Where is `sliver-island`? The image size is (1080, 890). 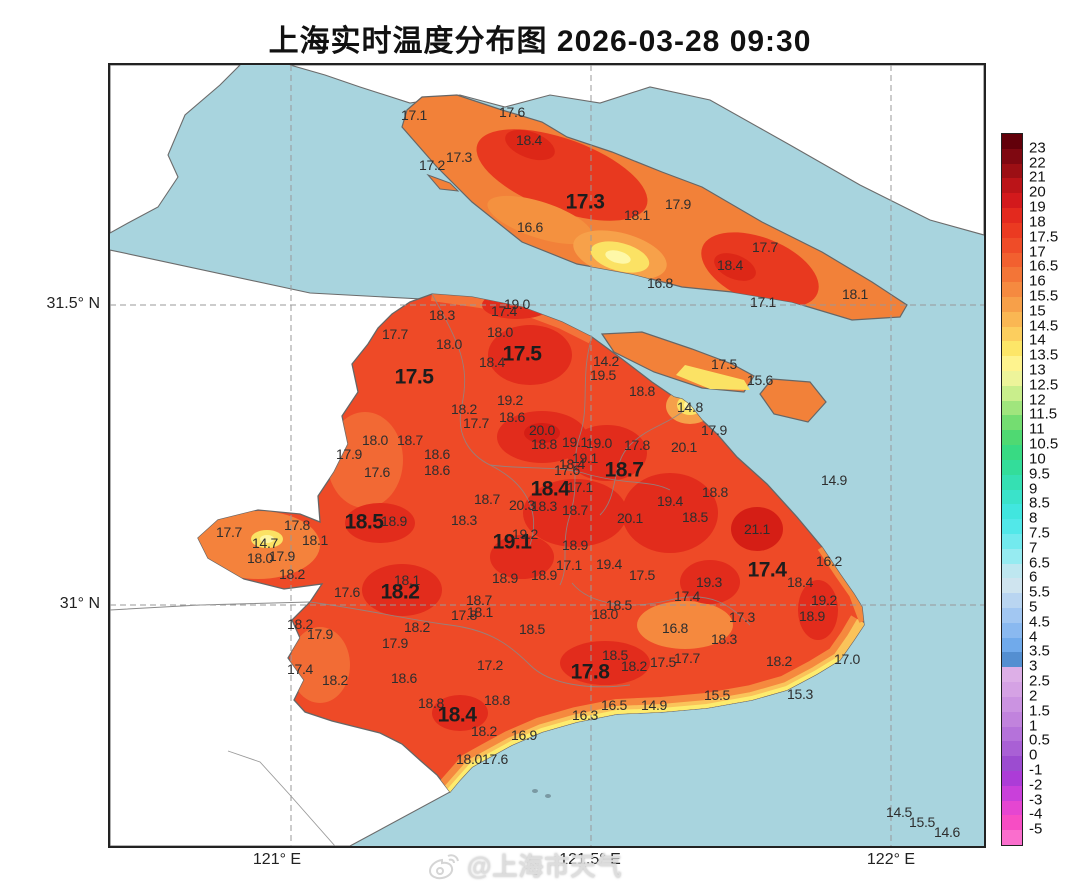
sliver-island is located at coordinates (443, 182).